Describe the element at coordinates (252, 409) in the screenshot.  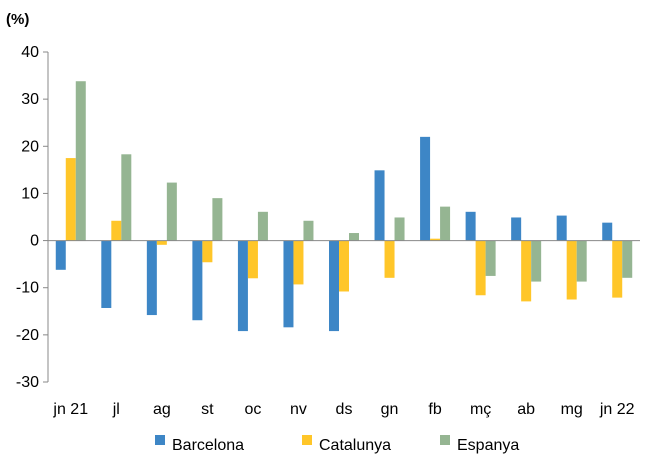
I see `x-tick-label: oc` at that location.